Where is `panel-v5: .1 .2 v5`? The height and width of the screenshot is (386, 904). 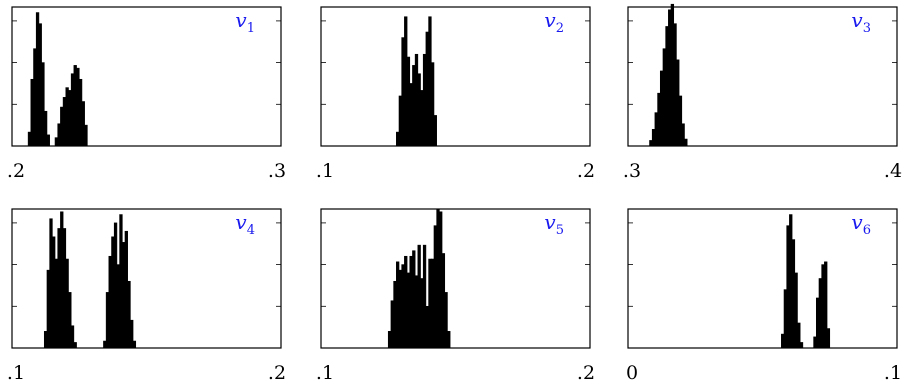 panel-v5: .1 .2 v5 is located at coordinates (455, 296).